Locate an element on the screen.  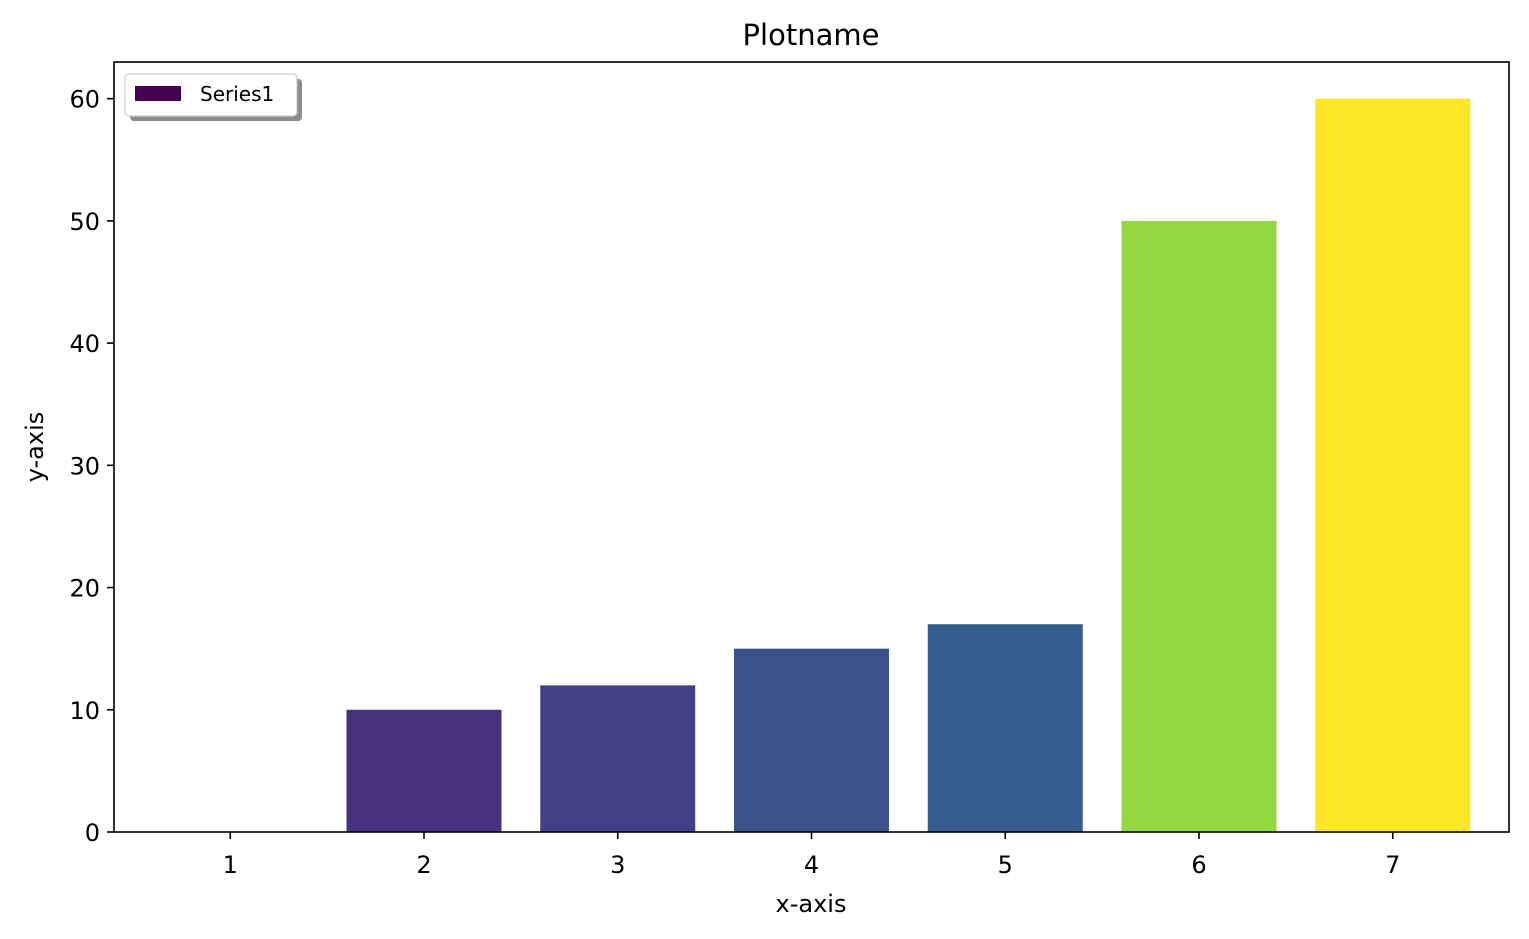
y-tick-label: 10 is located at coordinates (84, 711).